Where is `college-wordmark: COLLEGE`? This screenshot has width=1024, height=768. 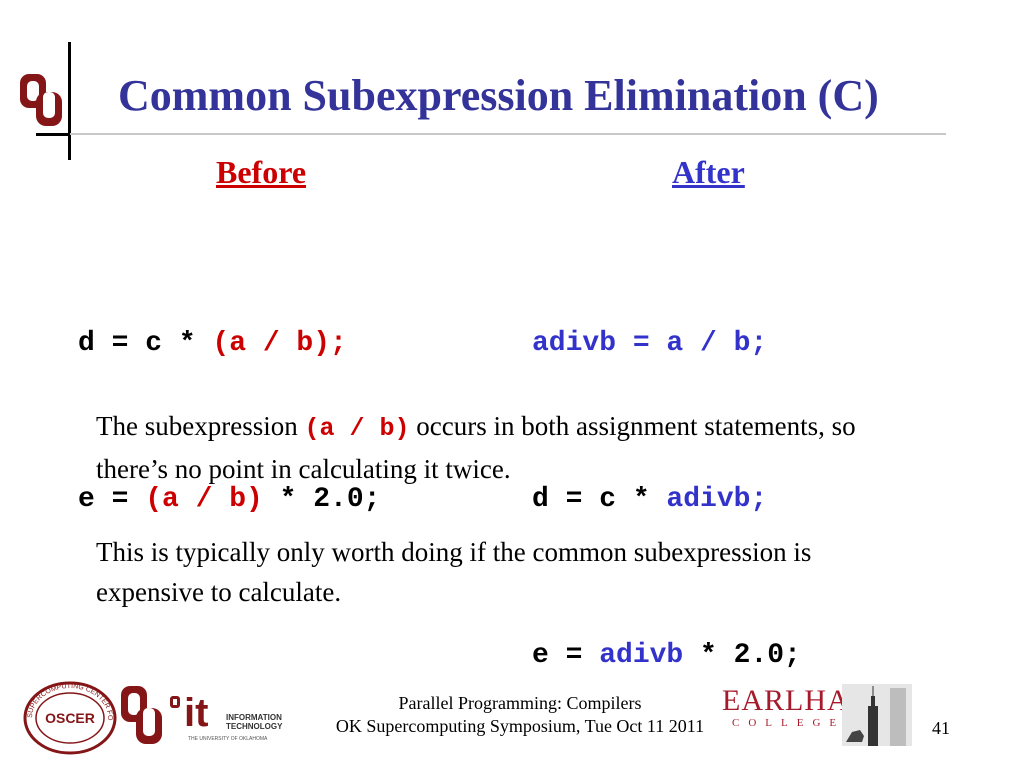 college-wordmark: COLLEGE is located at coordinates (789, 723).